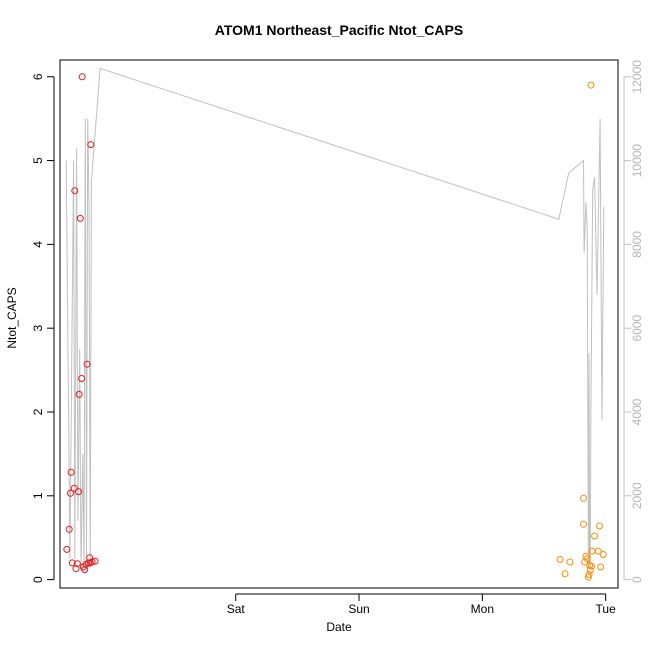  Describe the element at coordinates (637, 411) in the screenshot. I see `right-y-tick-label-2: 4000` at that location.